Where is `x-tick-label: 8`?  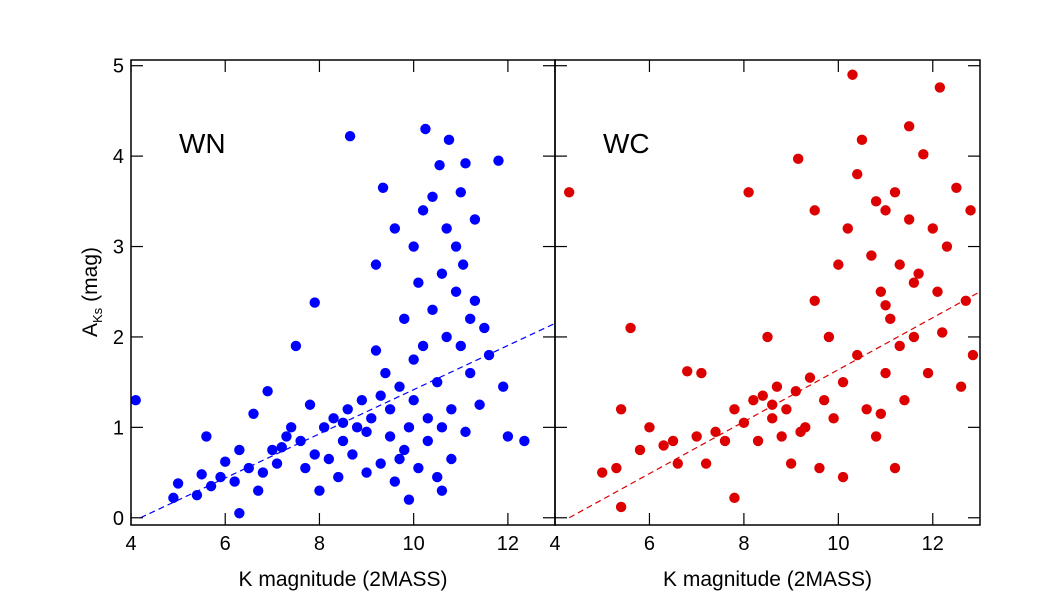 x-tick-label: 8 is located at coordinates (319, 544).